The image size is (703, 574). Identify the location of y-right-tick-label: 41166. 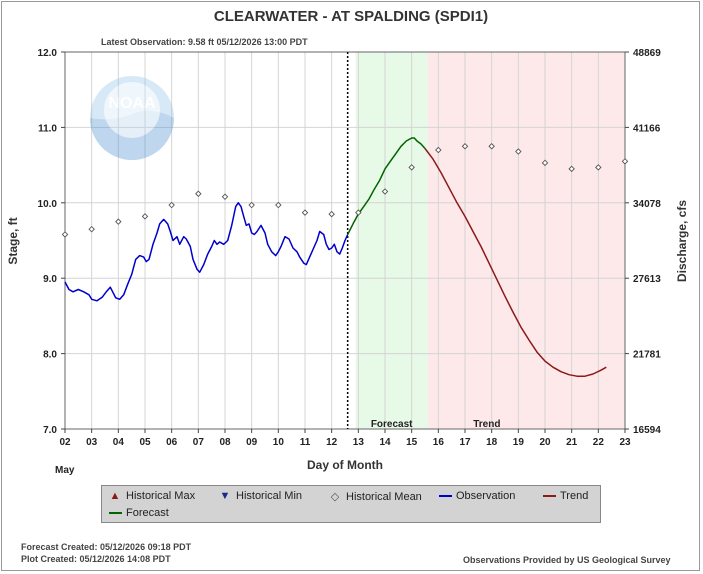
(647, 128).